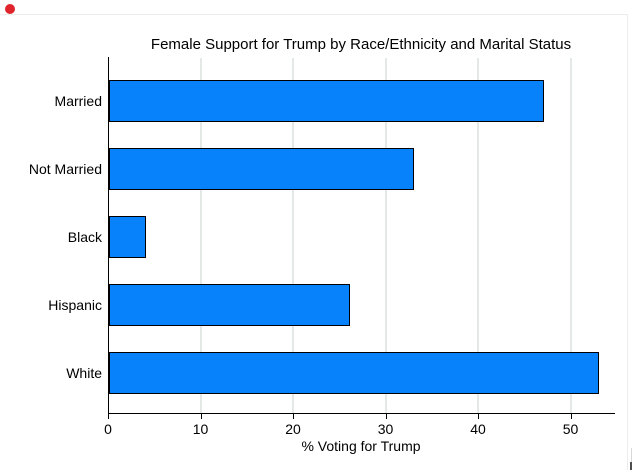 The height and width of the screenshot is (470, 637). Describe the element at coordinates (108, 429) in the screenshot. I see `x-tick-label-0: 0` at that location.